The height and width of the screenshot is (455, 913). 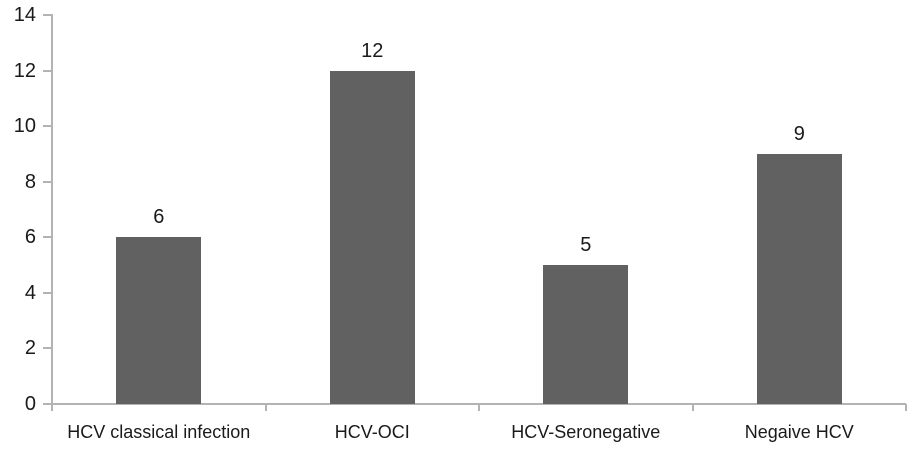 I want to click on y-tick-label: 8, so click(x=30, y=181).